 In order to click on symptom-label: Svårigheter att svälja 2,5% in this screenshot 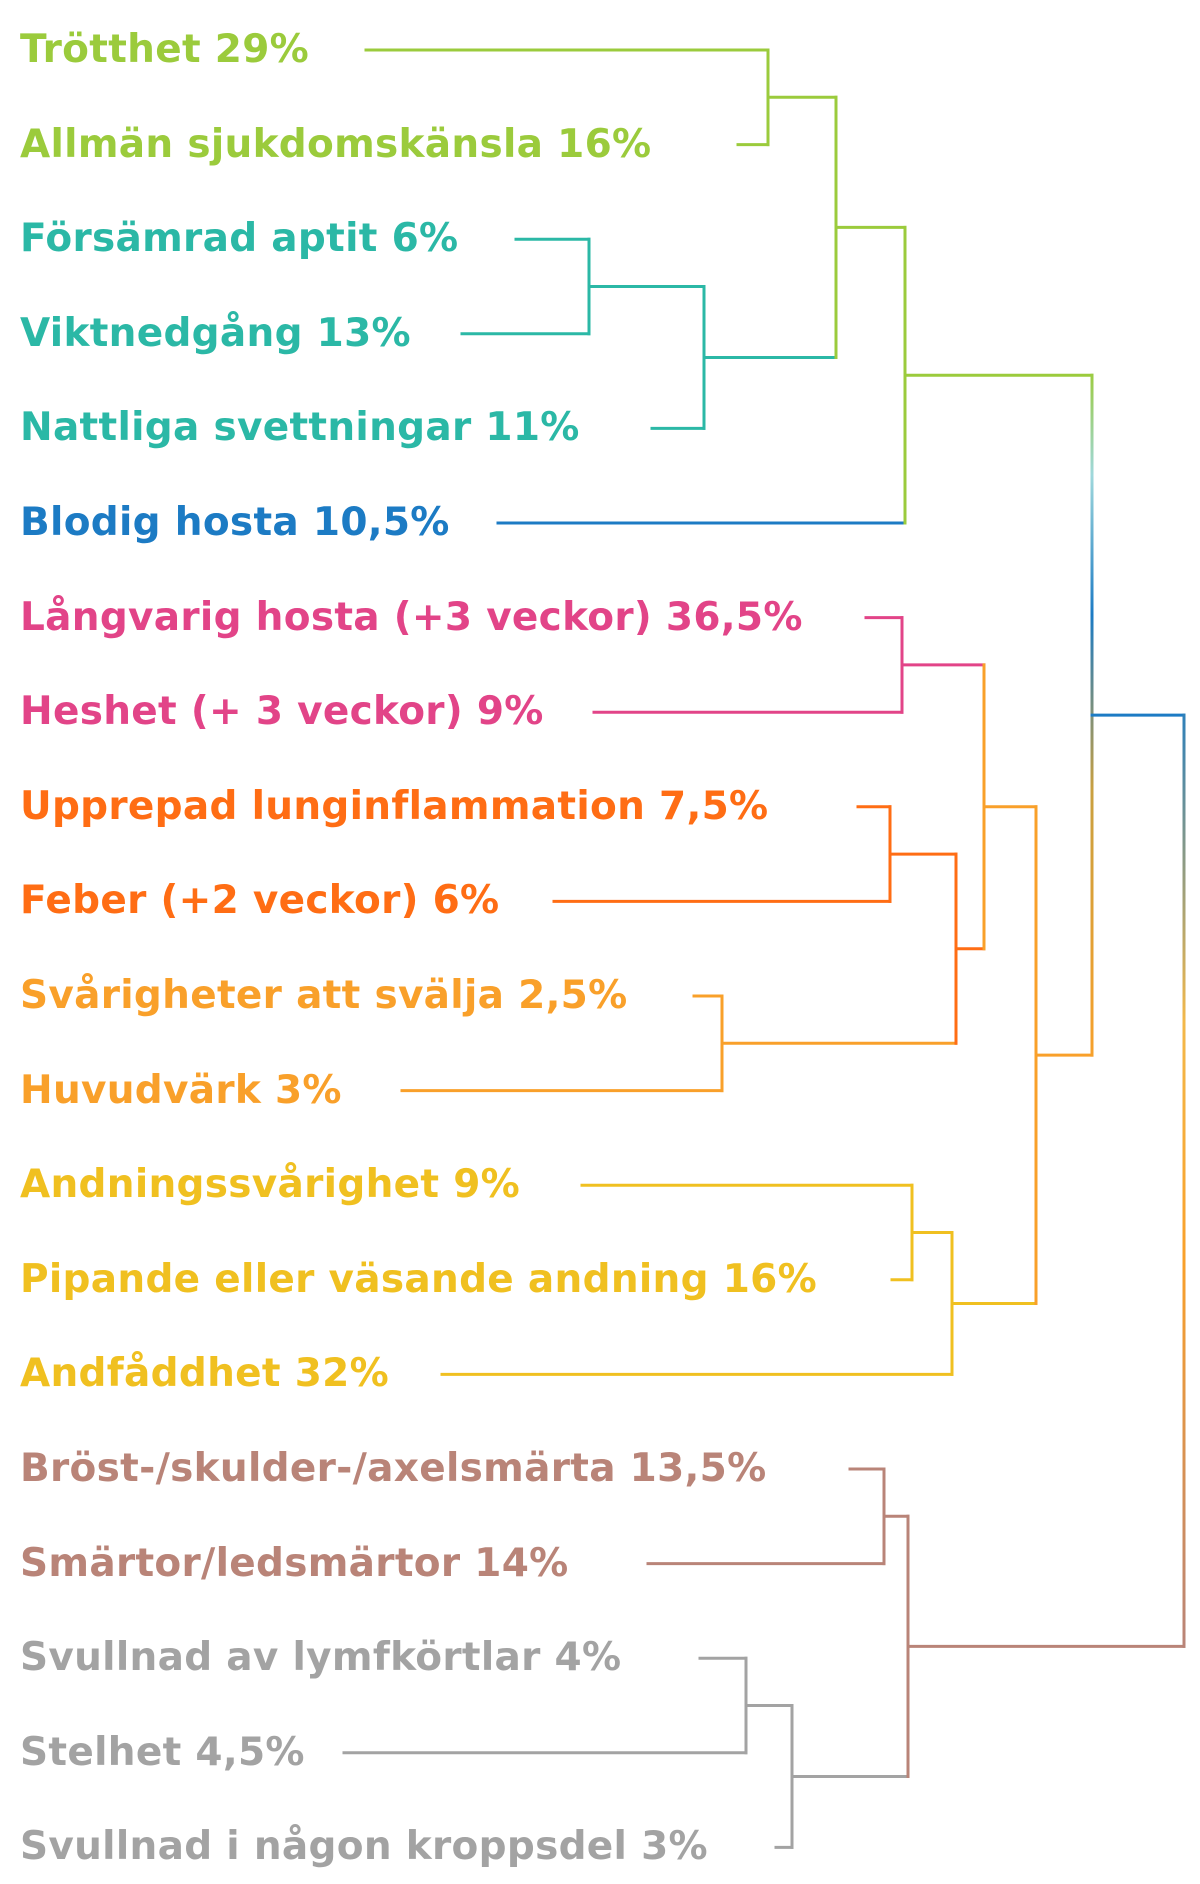, I will do `click(324, 995)`.